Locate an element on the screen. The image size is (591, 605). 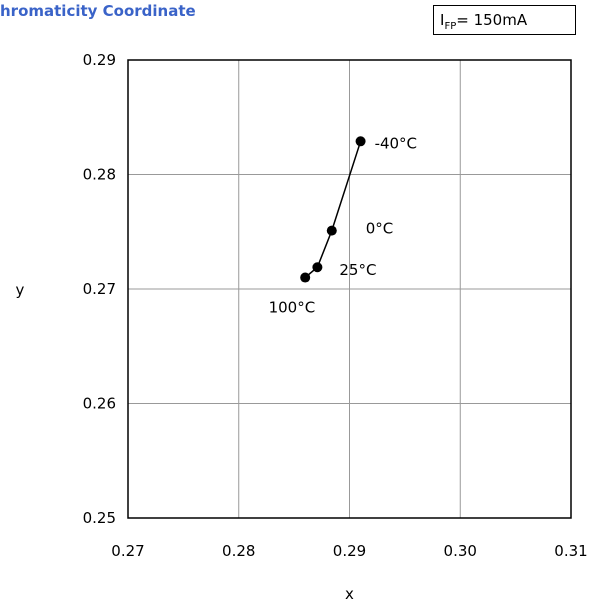
y-tick-label: 0.25 is located at coordinates (99, 518).